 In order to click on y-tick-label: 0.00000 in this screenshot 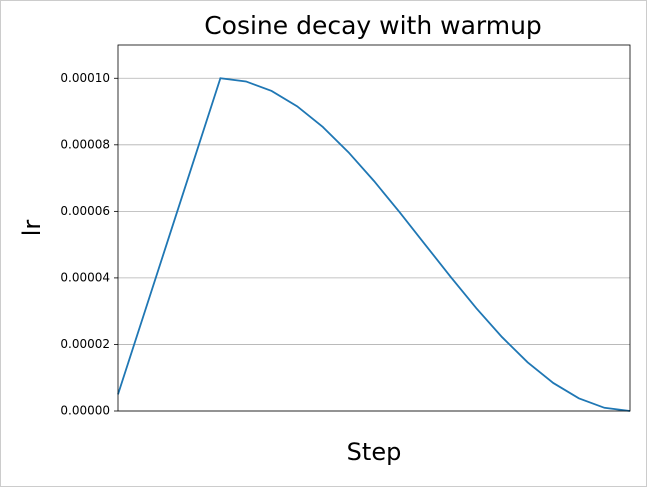, I will do `click(85, 411)`.